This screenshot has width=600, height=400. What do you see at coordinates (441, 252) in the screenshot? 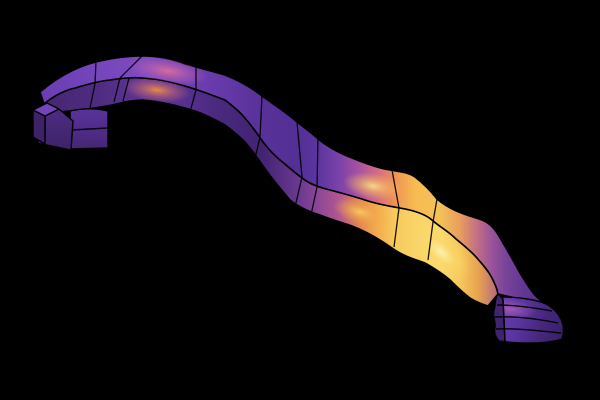
I see `hotspot-right-side-bright` at bounding box center [441, 252].